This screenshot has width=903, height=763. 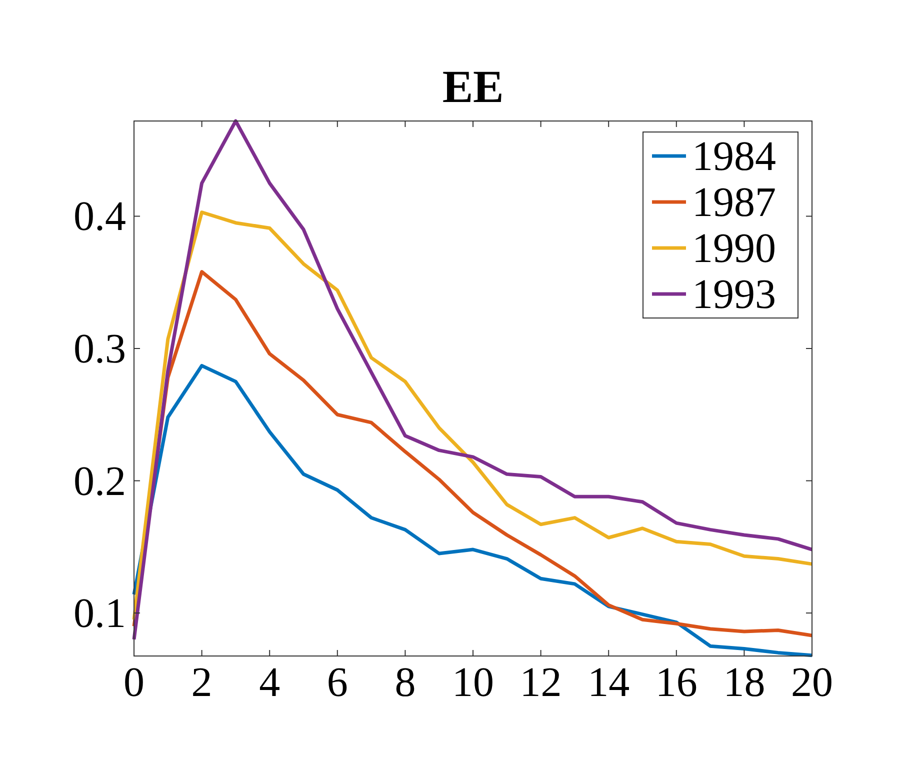 I want to click on x-tick-label: 20, so click(x=812, y=683).